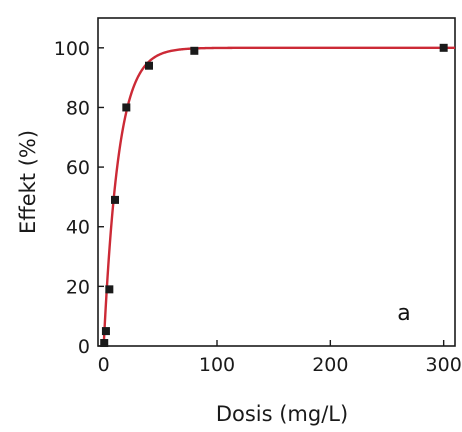  I want to click on y-tick-label: 80, so click(78, 108).